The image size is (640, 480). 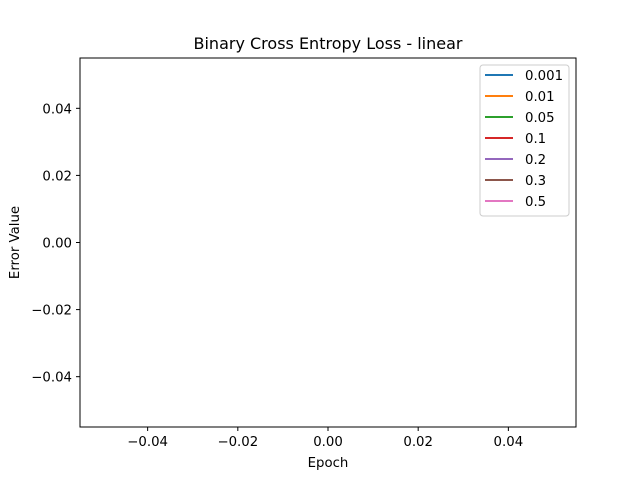 I want to click on legend-label: 0.2, so click(x=535, y=160).